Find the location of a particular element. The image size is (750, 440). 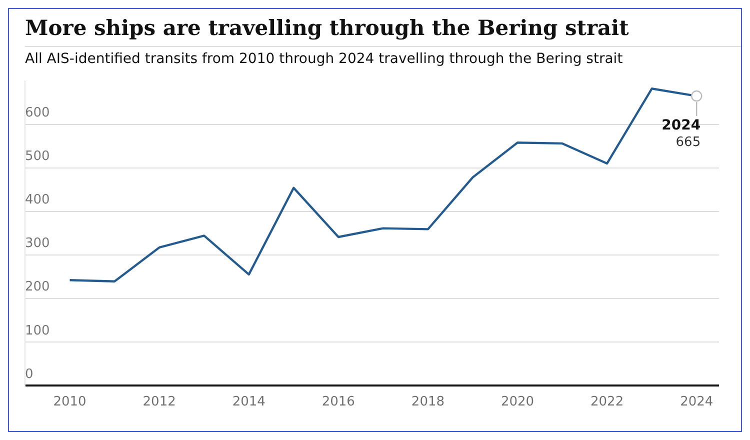

y-tick-label: 100 is located at coordinates (37, 330).